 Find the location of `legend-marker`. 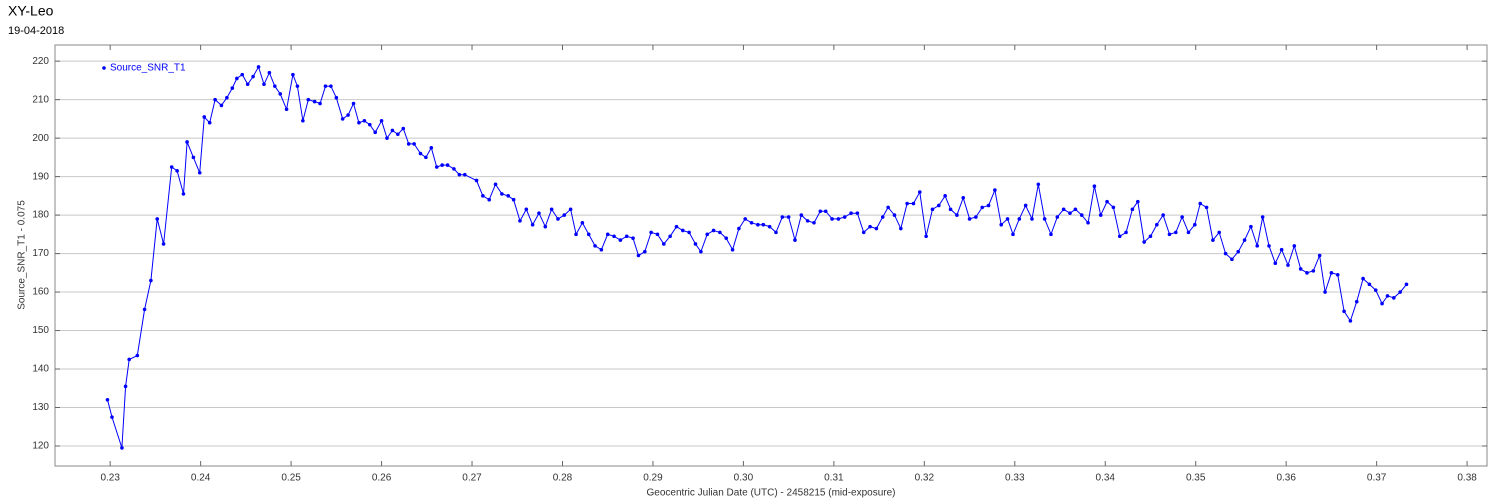

legend-marker is located at coordinates (104, 68).